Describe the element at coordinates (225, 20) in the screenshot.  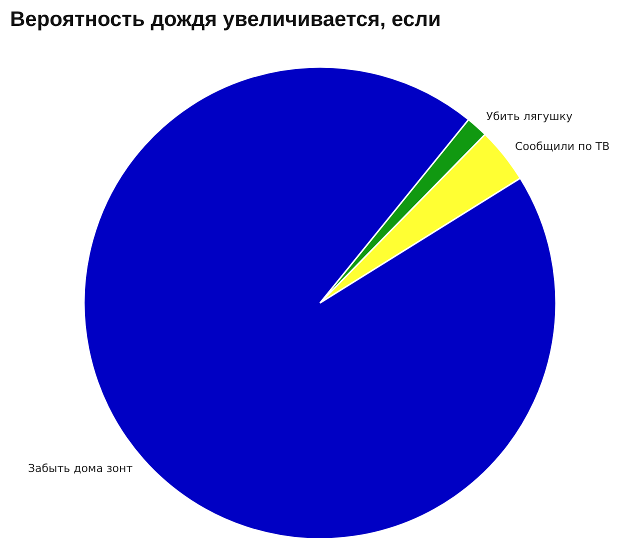
I see `chart-title: Вероятность дождя увеличивается, если` at that location.